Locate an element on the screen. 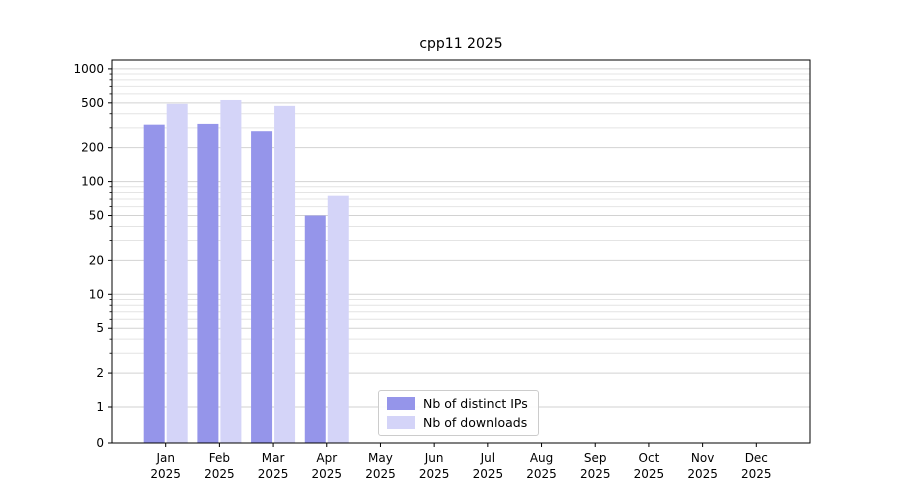 The height and width of the screenshot is (500, 900). legend-swatch-distinct-ips-icon is located at coordinates (401, 403).